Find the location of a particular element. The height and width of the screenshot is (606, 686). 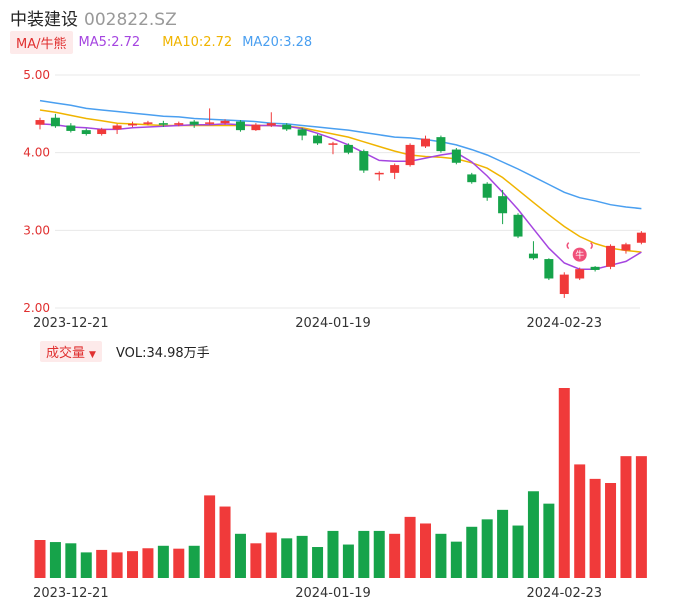

volume-indicator-selector: 成交量 ▼ is located at coordinates (71, 351).